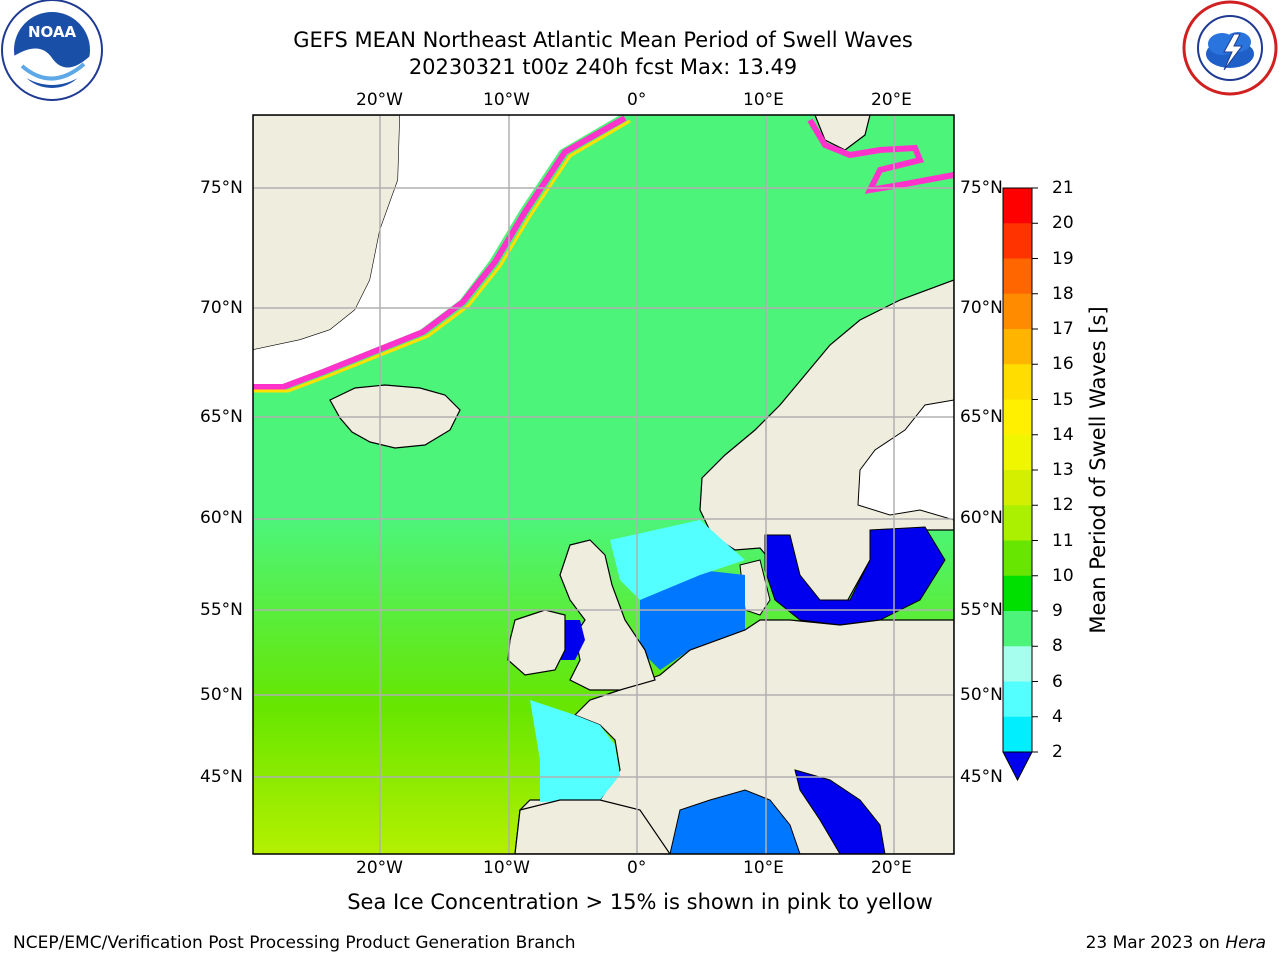  I want to click on colorbar-tick-label: 12, so click(1063, 505).